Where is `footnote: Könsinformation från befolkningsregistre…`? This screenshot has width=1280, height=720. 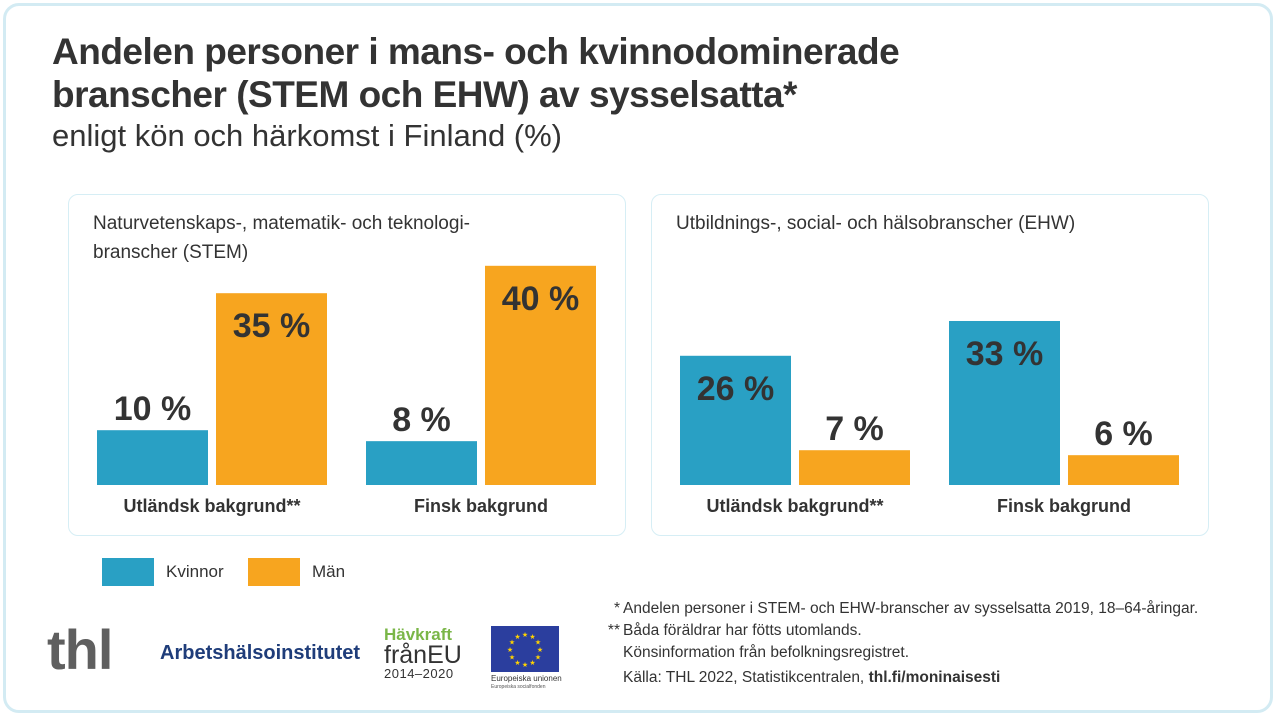 footnote: Könsinformation från befolkningsregistre… is located at coordinates (899, 653).